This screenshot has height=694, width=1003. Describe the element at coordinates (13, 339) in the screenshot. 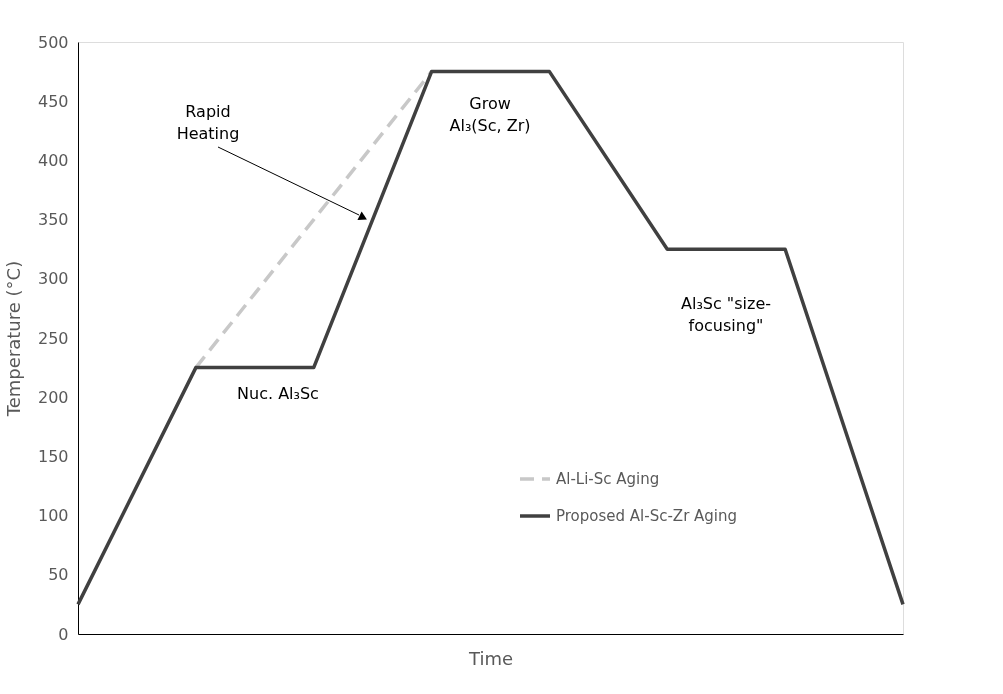

I see `y-axis-title: Temperature (°C)` at that location.